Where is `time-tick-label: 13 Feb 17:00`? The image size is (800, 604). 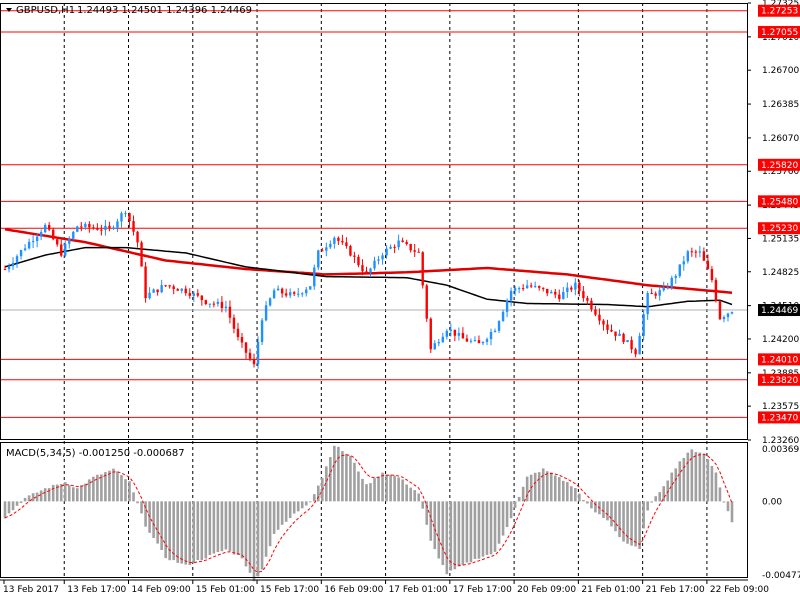 time-tick-label: 13 Feb 17:00 is located at coordinates (96, 590).